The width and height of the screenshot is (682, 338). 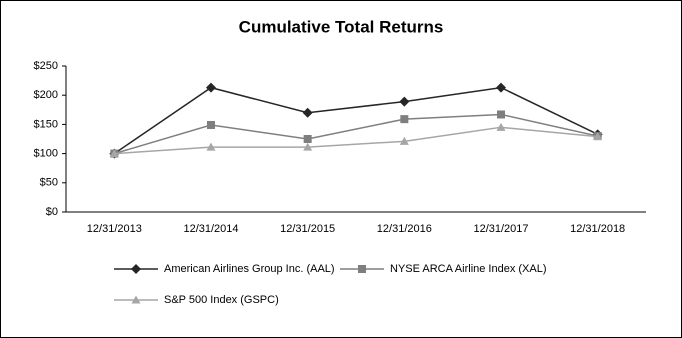 I want to click on y-tick-label: $50, so click(x=49, y=183).